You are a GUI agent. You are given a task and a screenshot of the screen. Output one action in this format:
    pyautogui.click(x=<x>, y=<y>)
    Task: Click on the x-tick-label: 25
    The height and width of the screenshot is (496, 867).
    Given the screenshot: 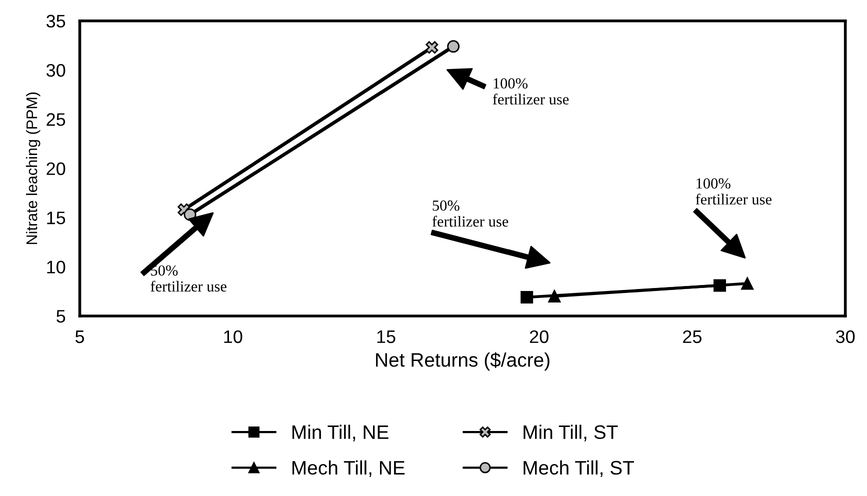 What is the action you would take?
    pyautogui.click(x=692, y=337)
    